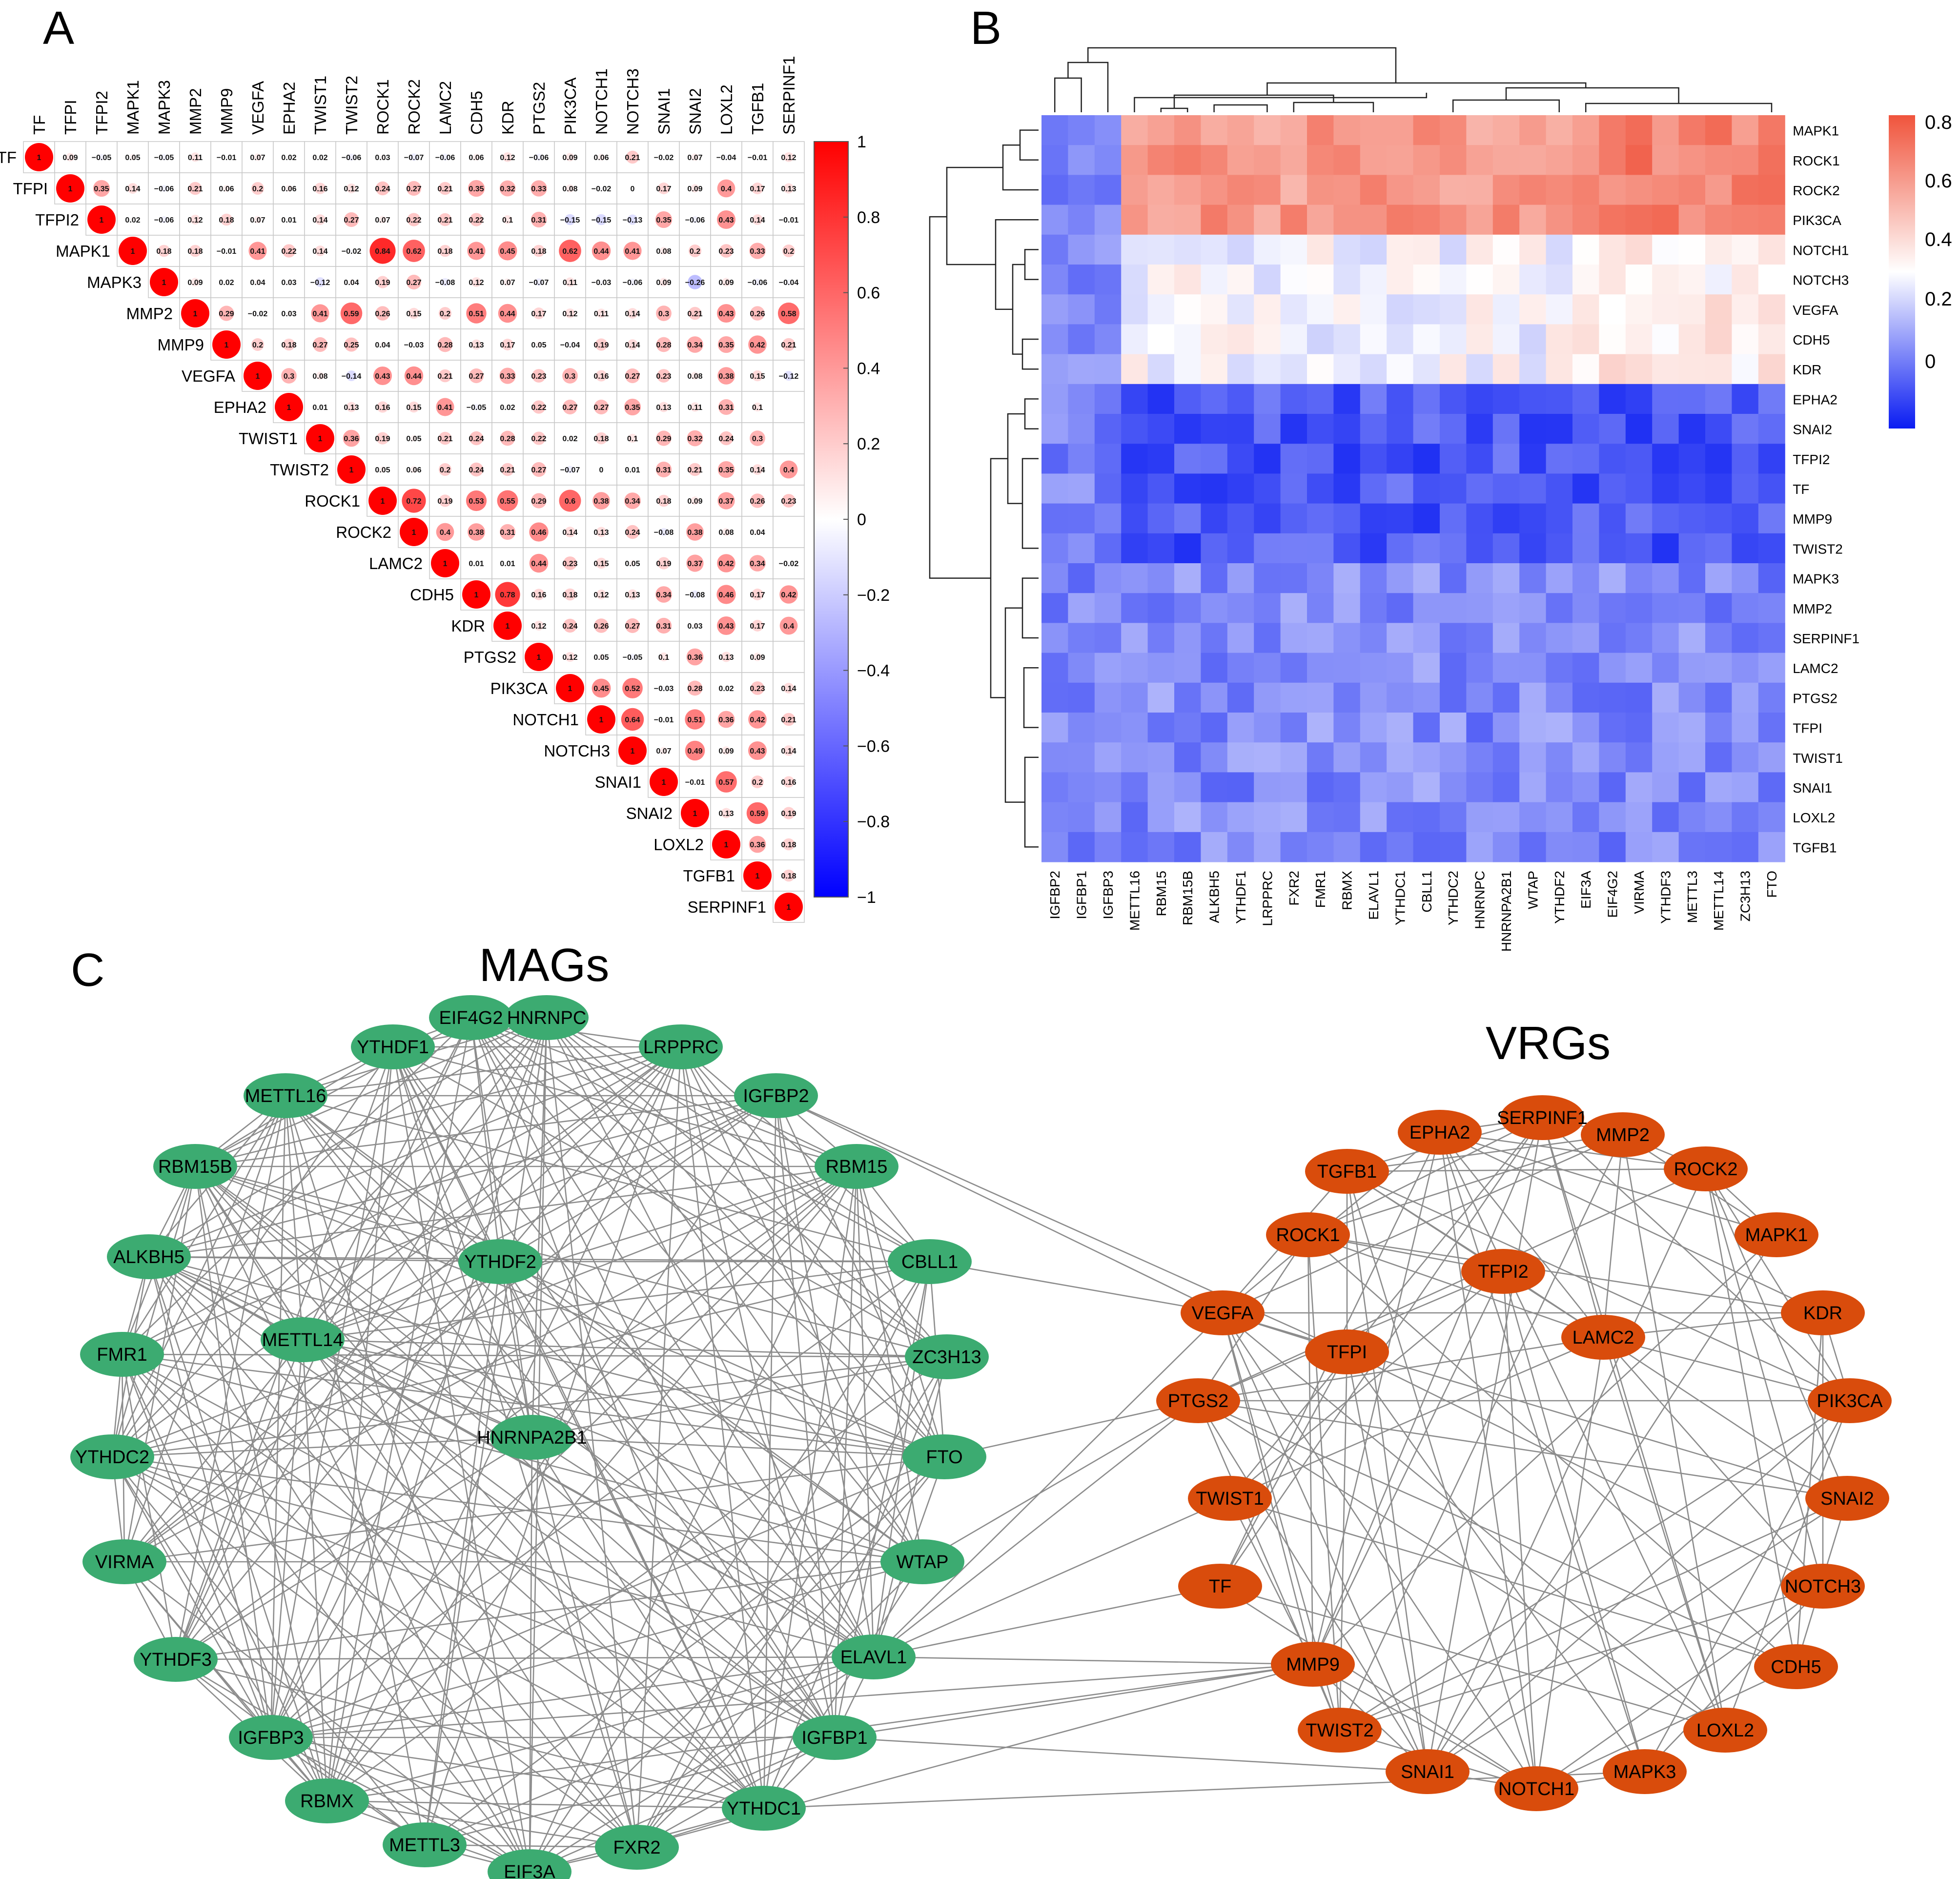  Describe the element at coordinates (468, 626) in the screenshot. I see `row-label: KDR` at that location.